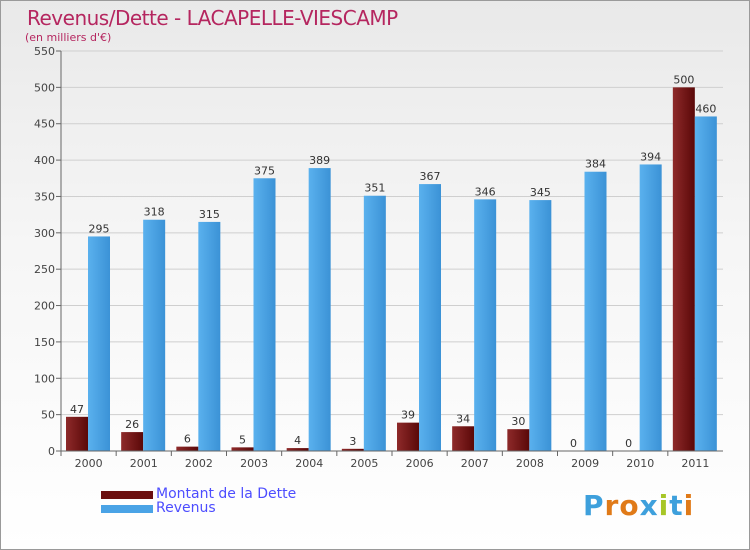 Image resolution: width=750 pixels, height=550 pixels. Describe the element at coordinates (89, 463) in the screenshot. I see `x-tick-label: 2000` at that location.